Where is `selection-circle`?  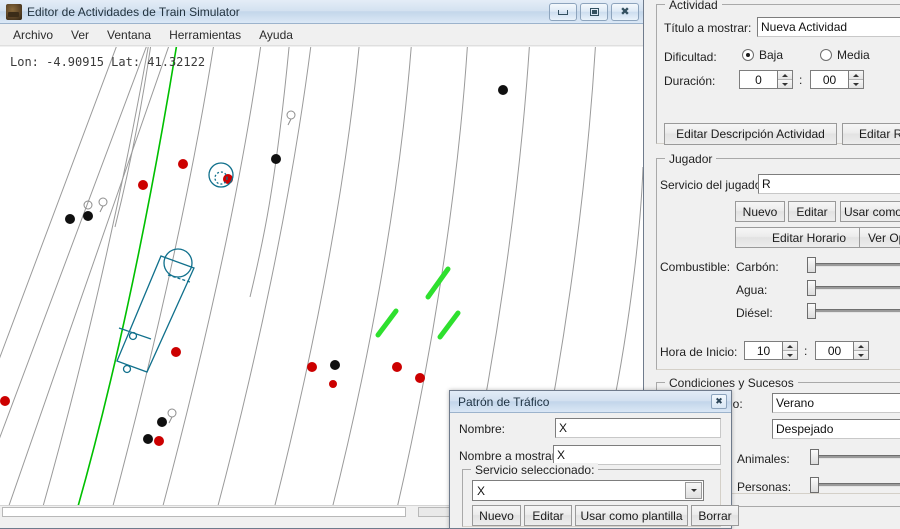
selection-circle is located at coordinates (221, 175).